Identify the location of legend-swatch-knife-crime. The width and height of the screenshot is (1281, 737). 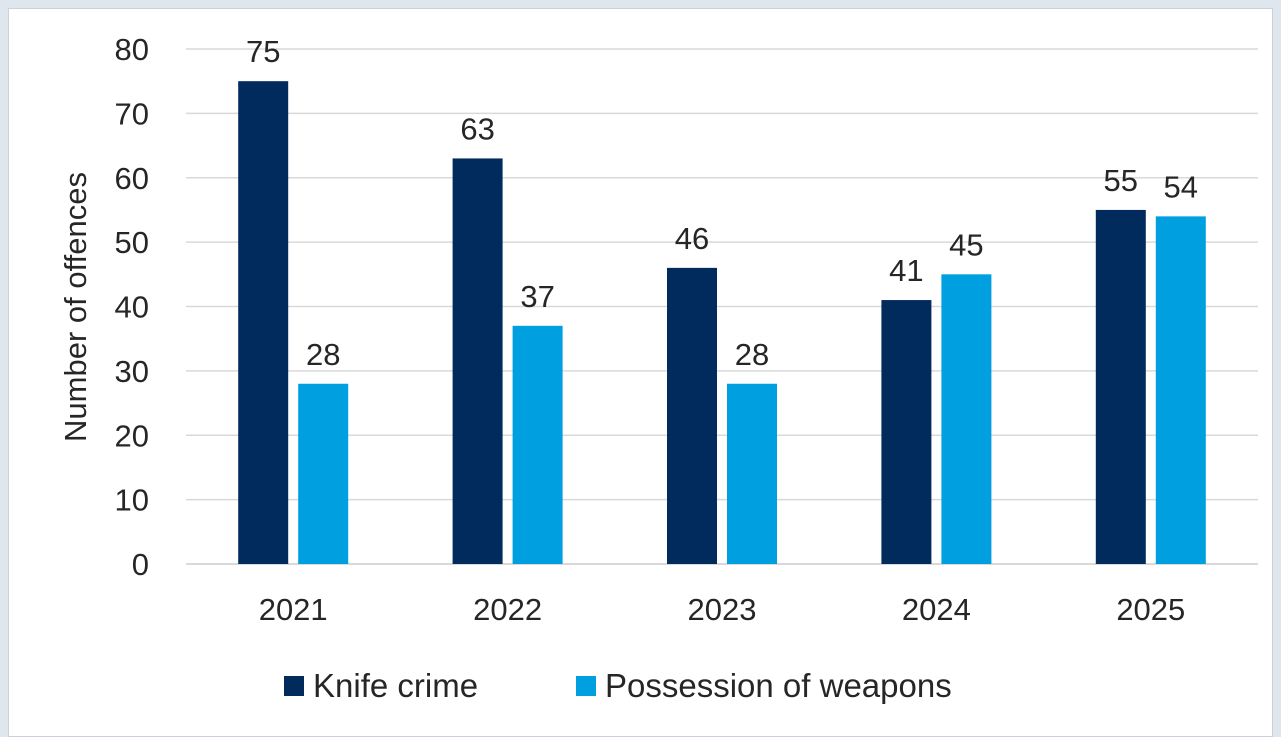
(294, 686).